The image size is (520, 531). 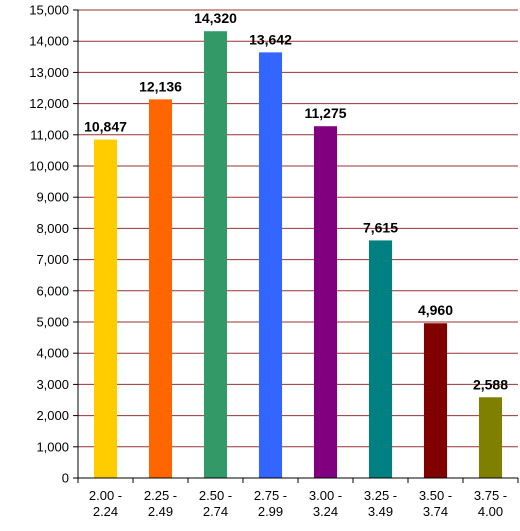 I want to click on y-tick-label: 8,000, so click(x=52, y=228).